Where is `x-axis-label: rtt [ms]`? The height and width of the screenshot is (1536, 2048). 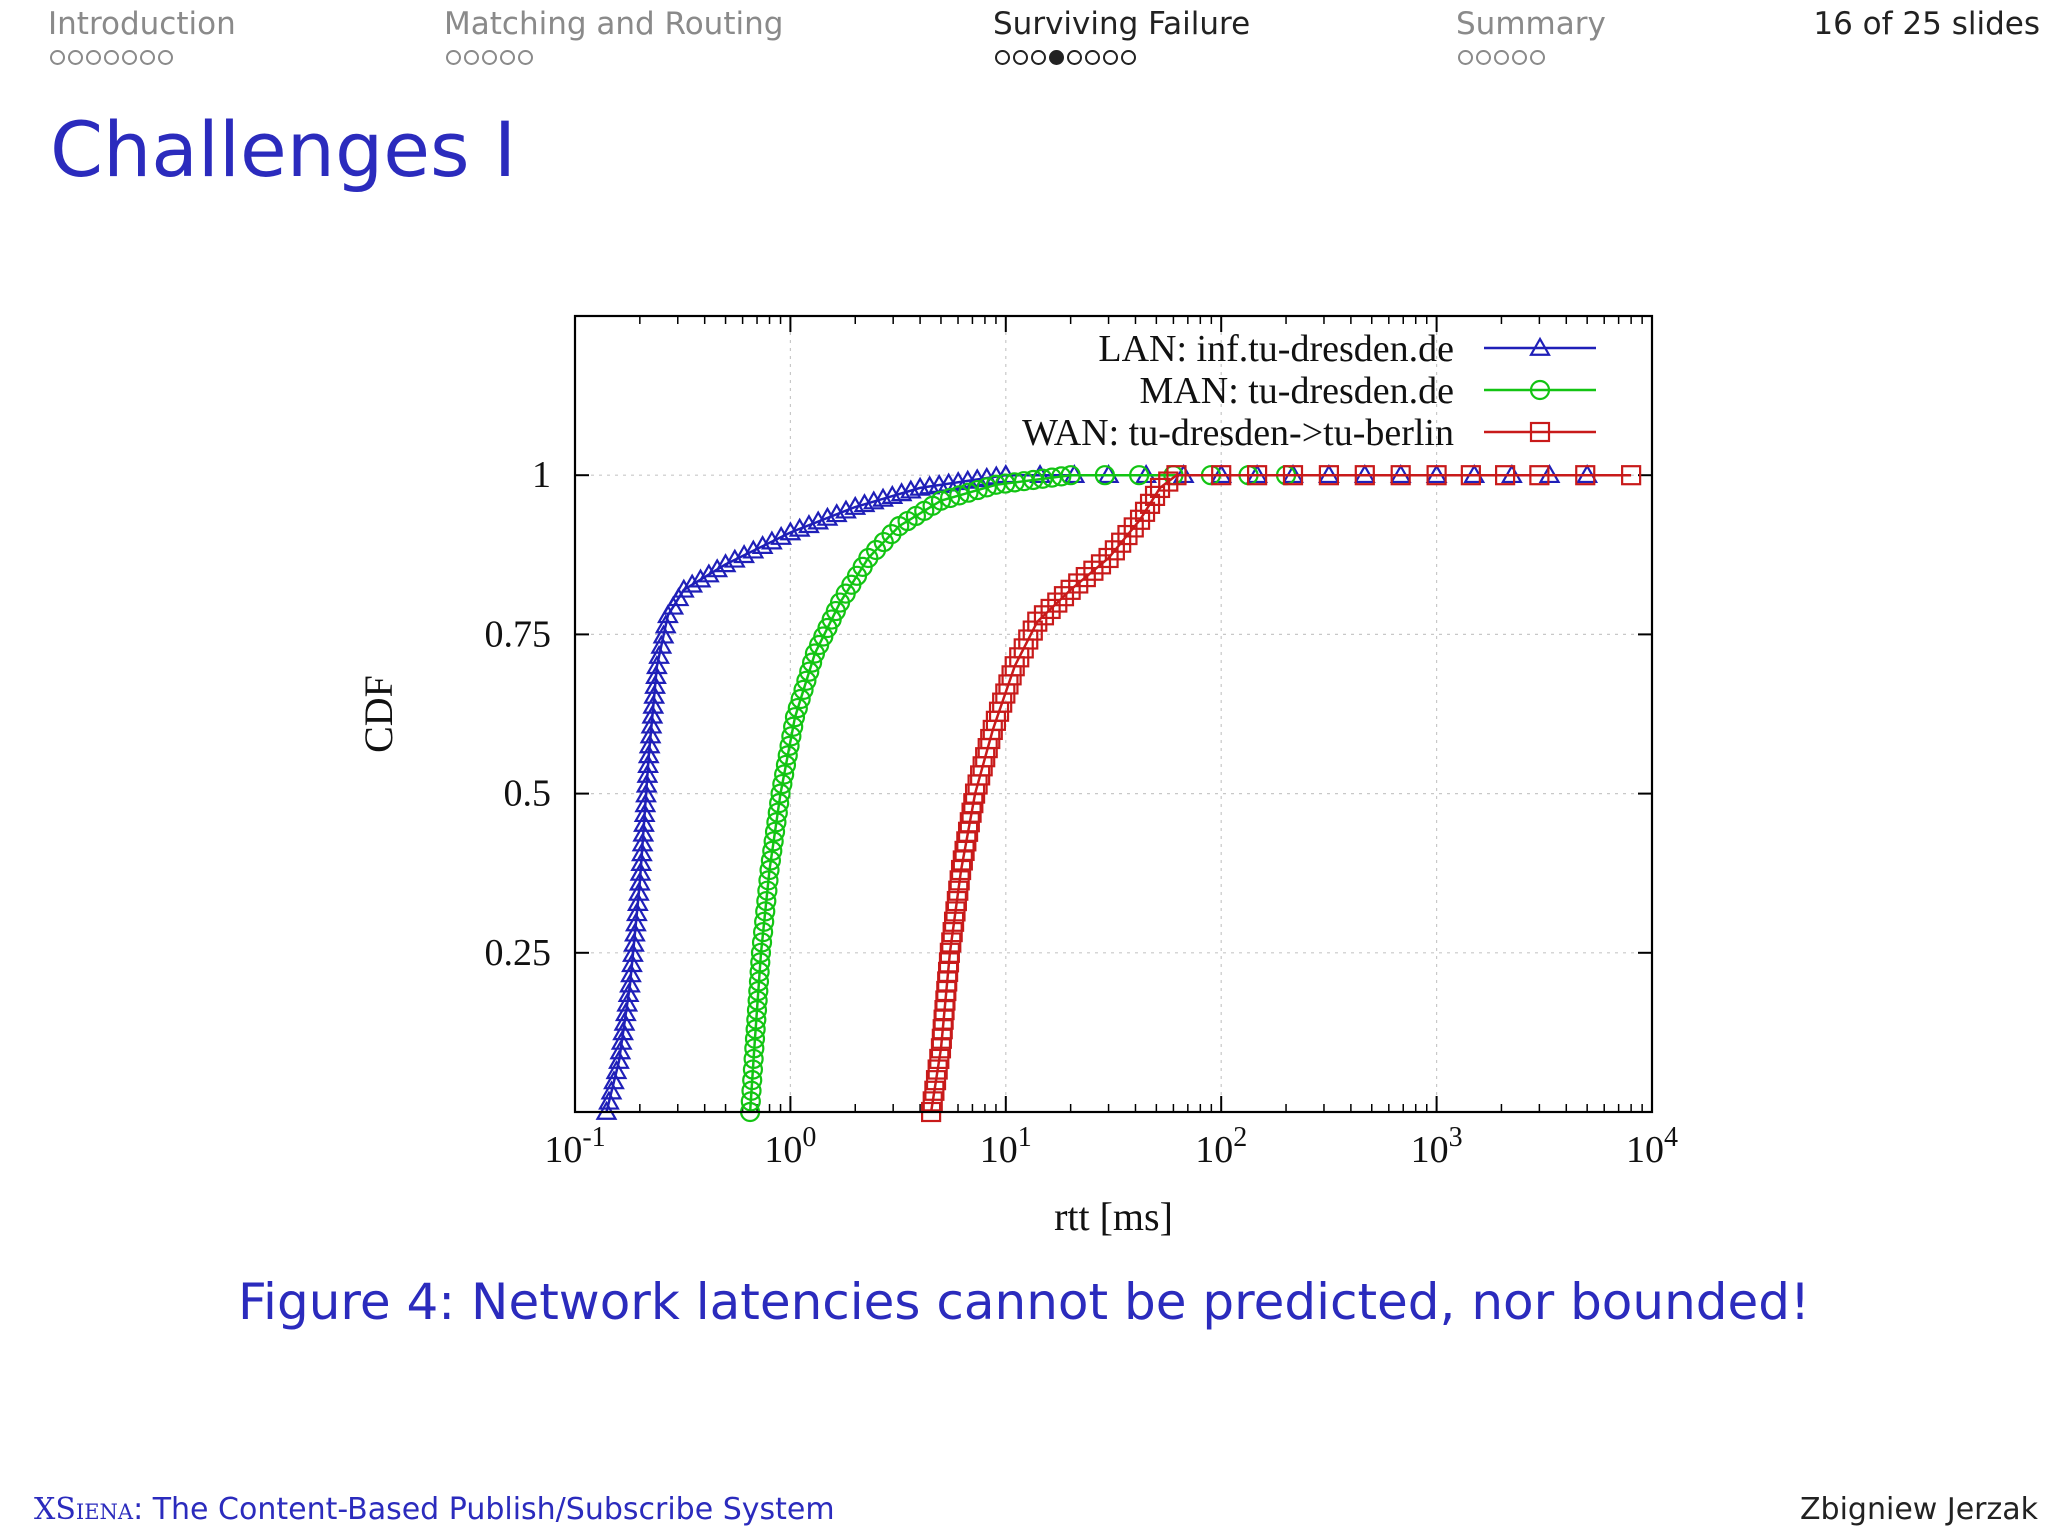
x-axis-label: rtt [ms] is located at coordinates (1113, 1216).